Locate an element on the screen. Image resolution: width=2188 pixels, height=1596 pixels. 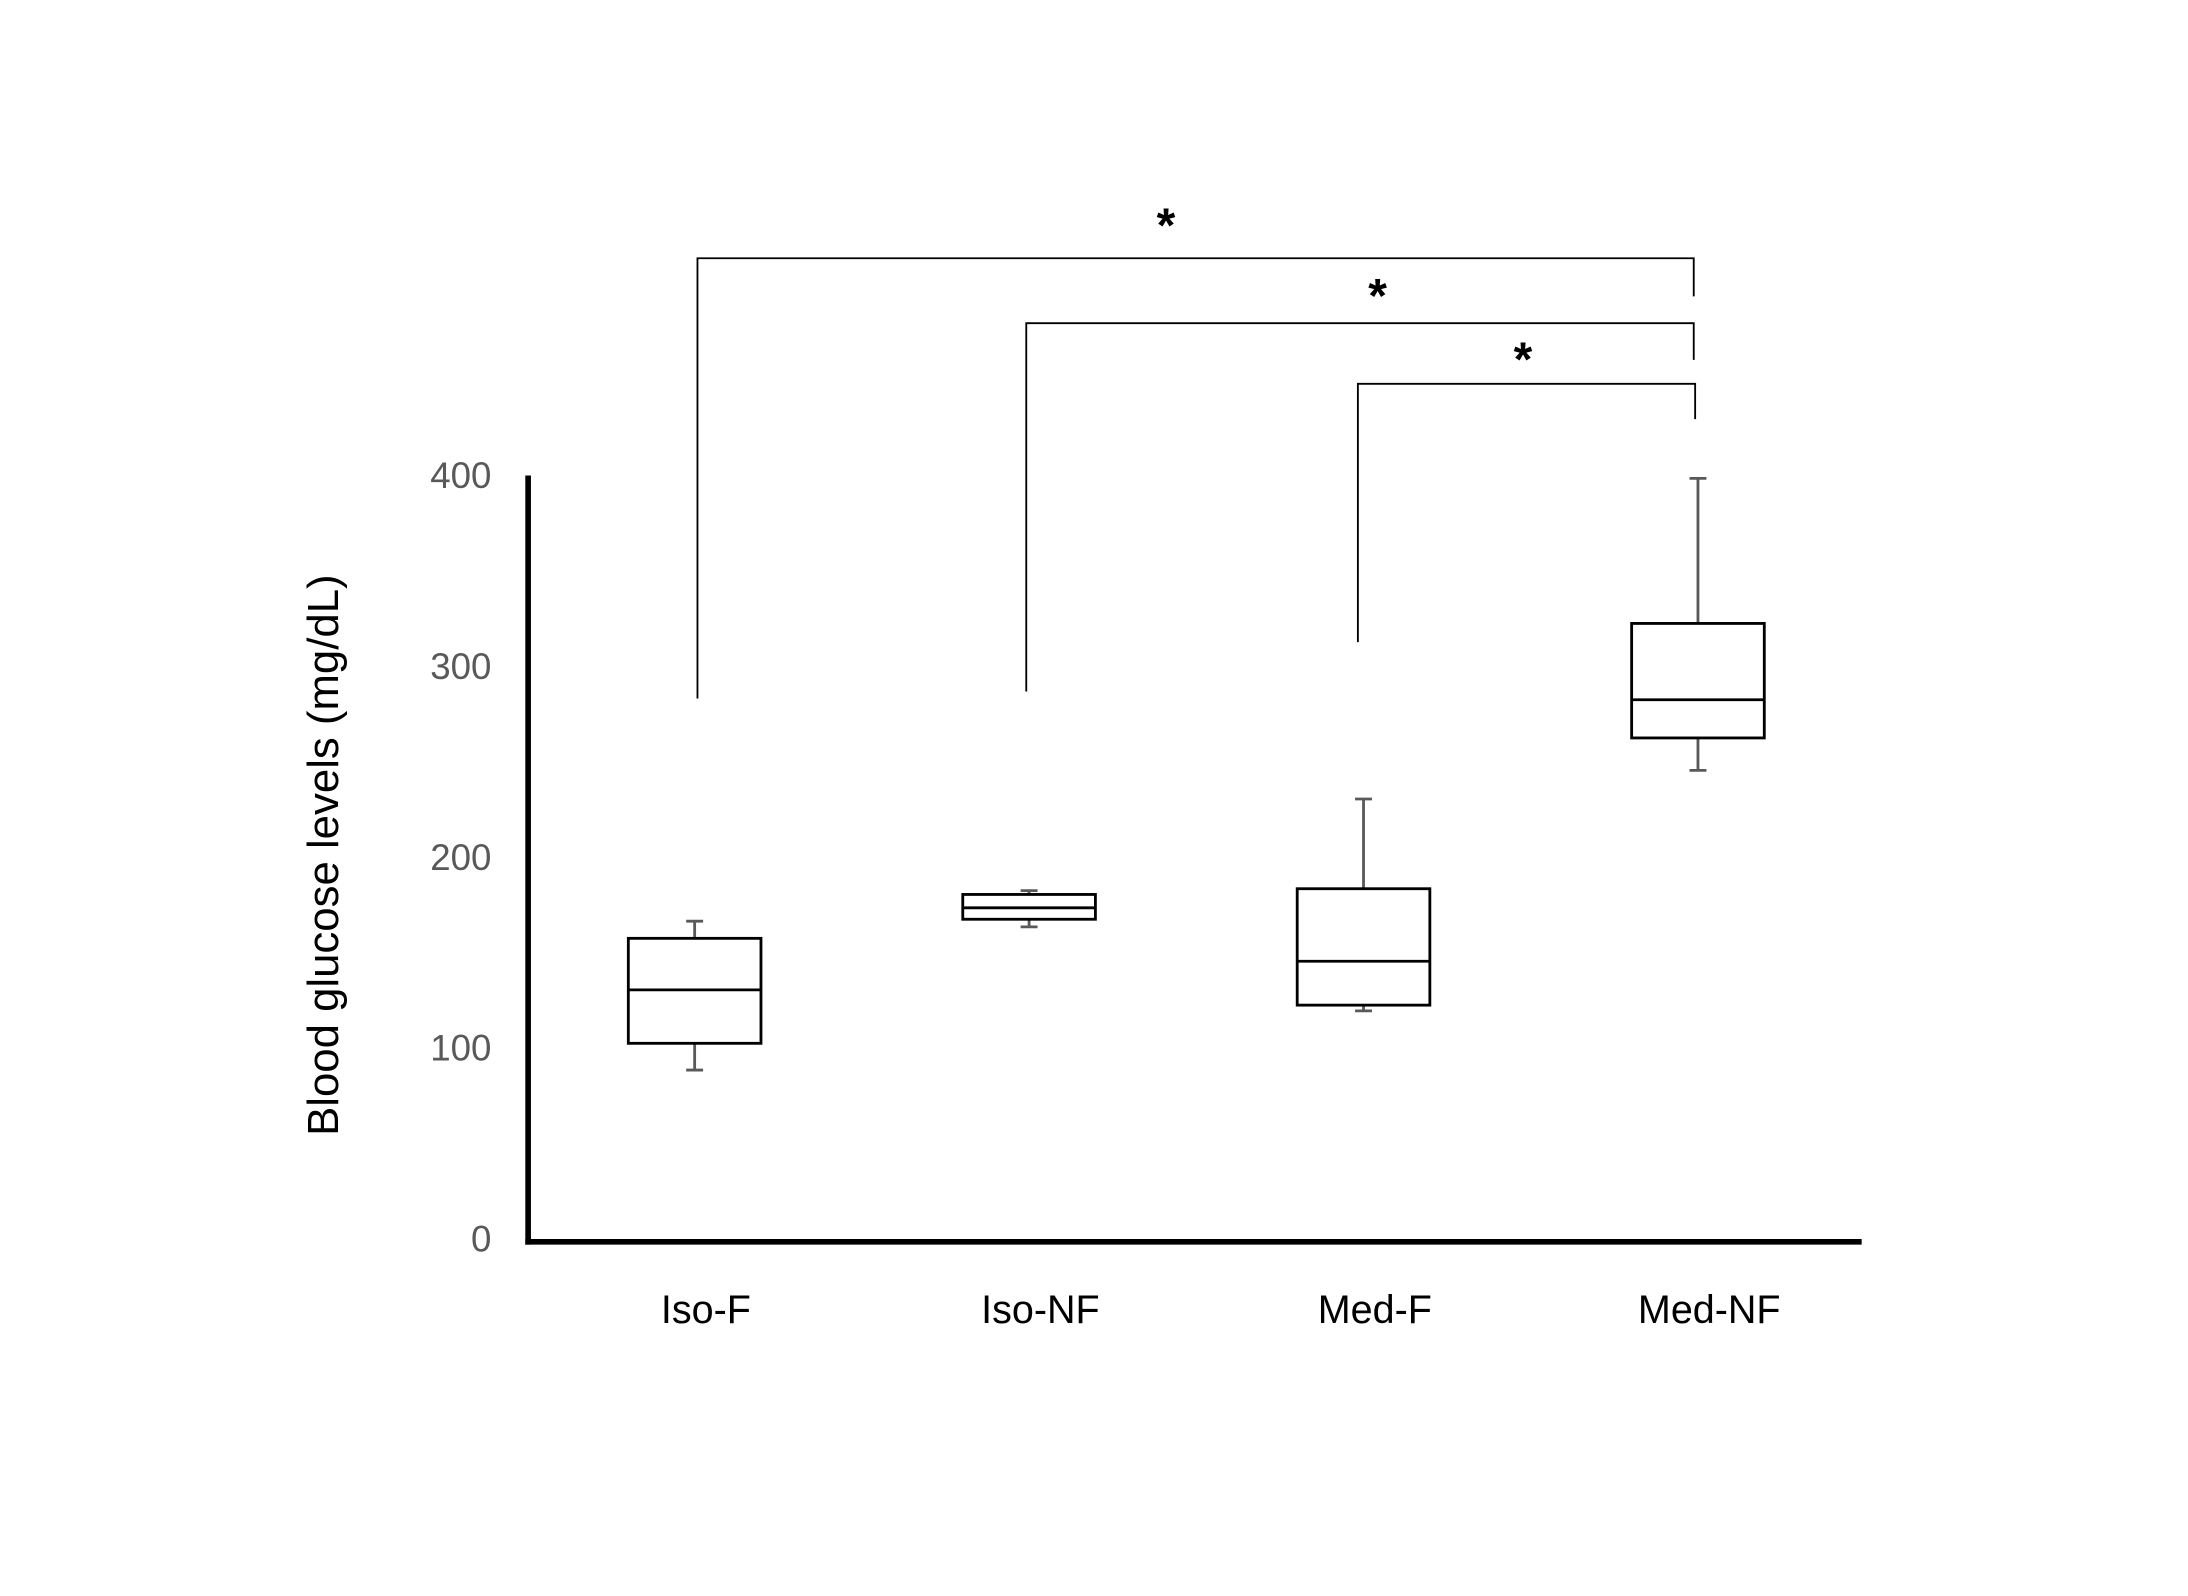
x-tick-label: Med-F is located at coordinates (1375, 1310).